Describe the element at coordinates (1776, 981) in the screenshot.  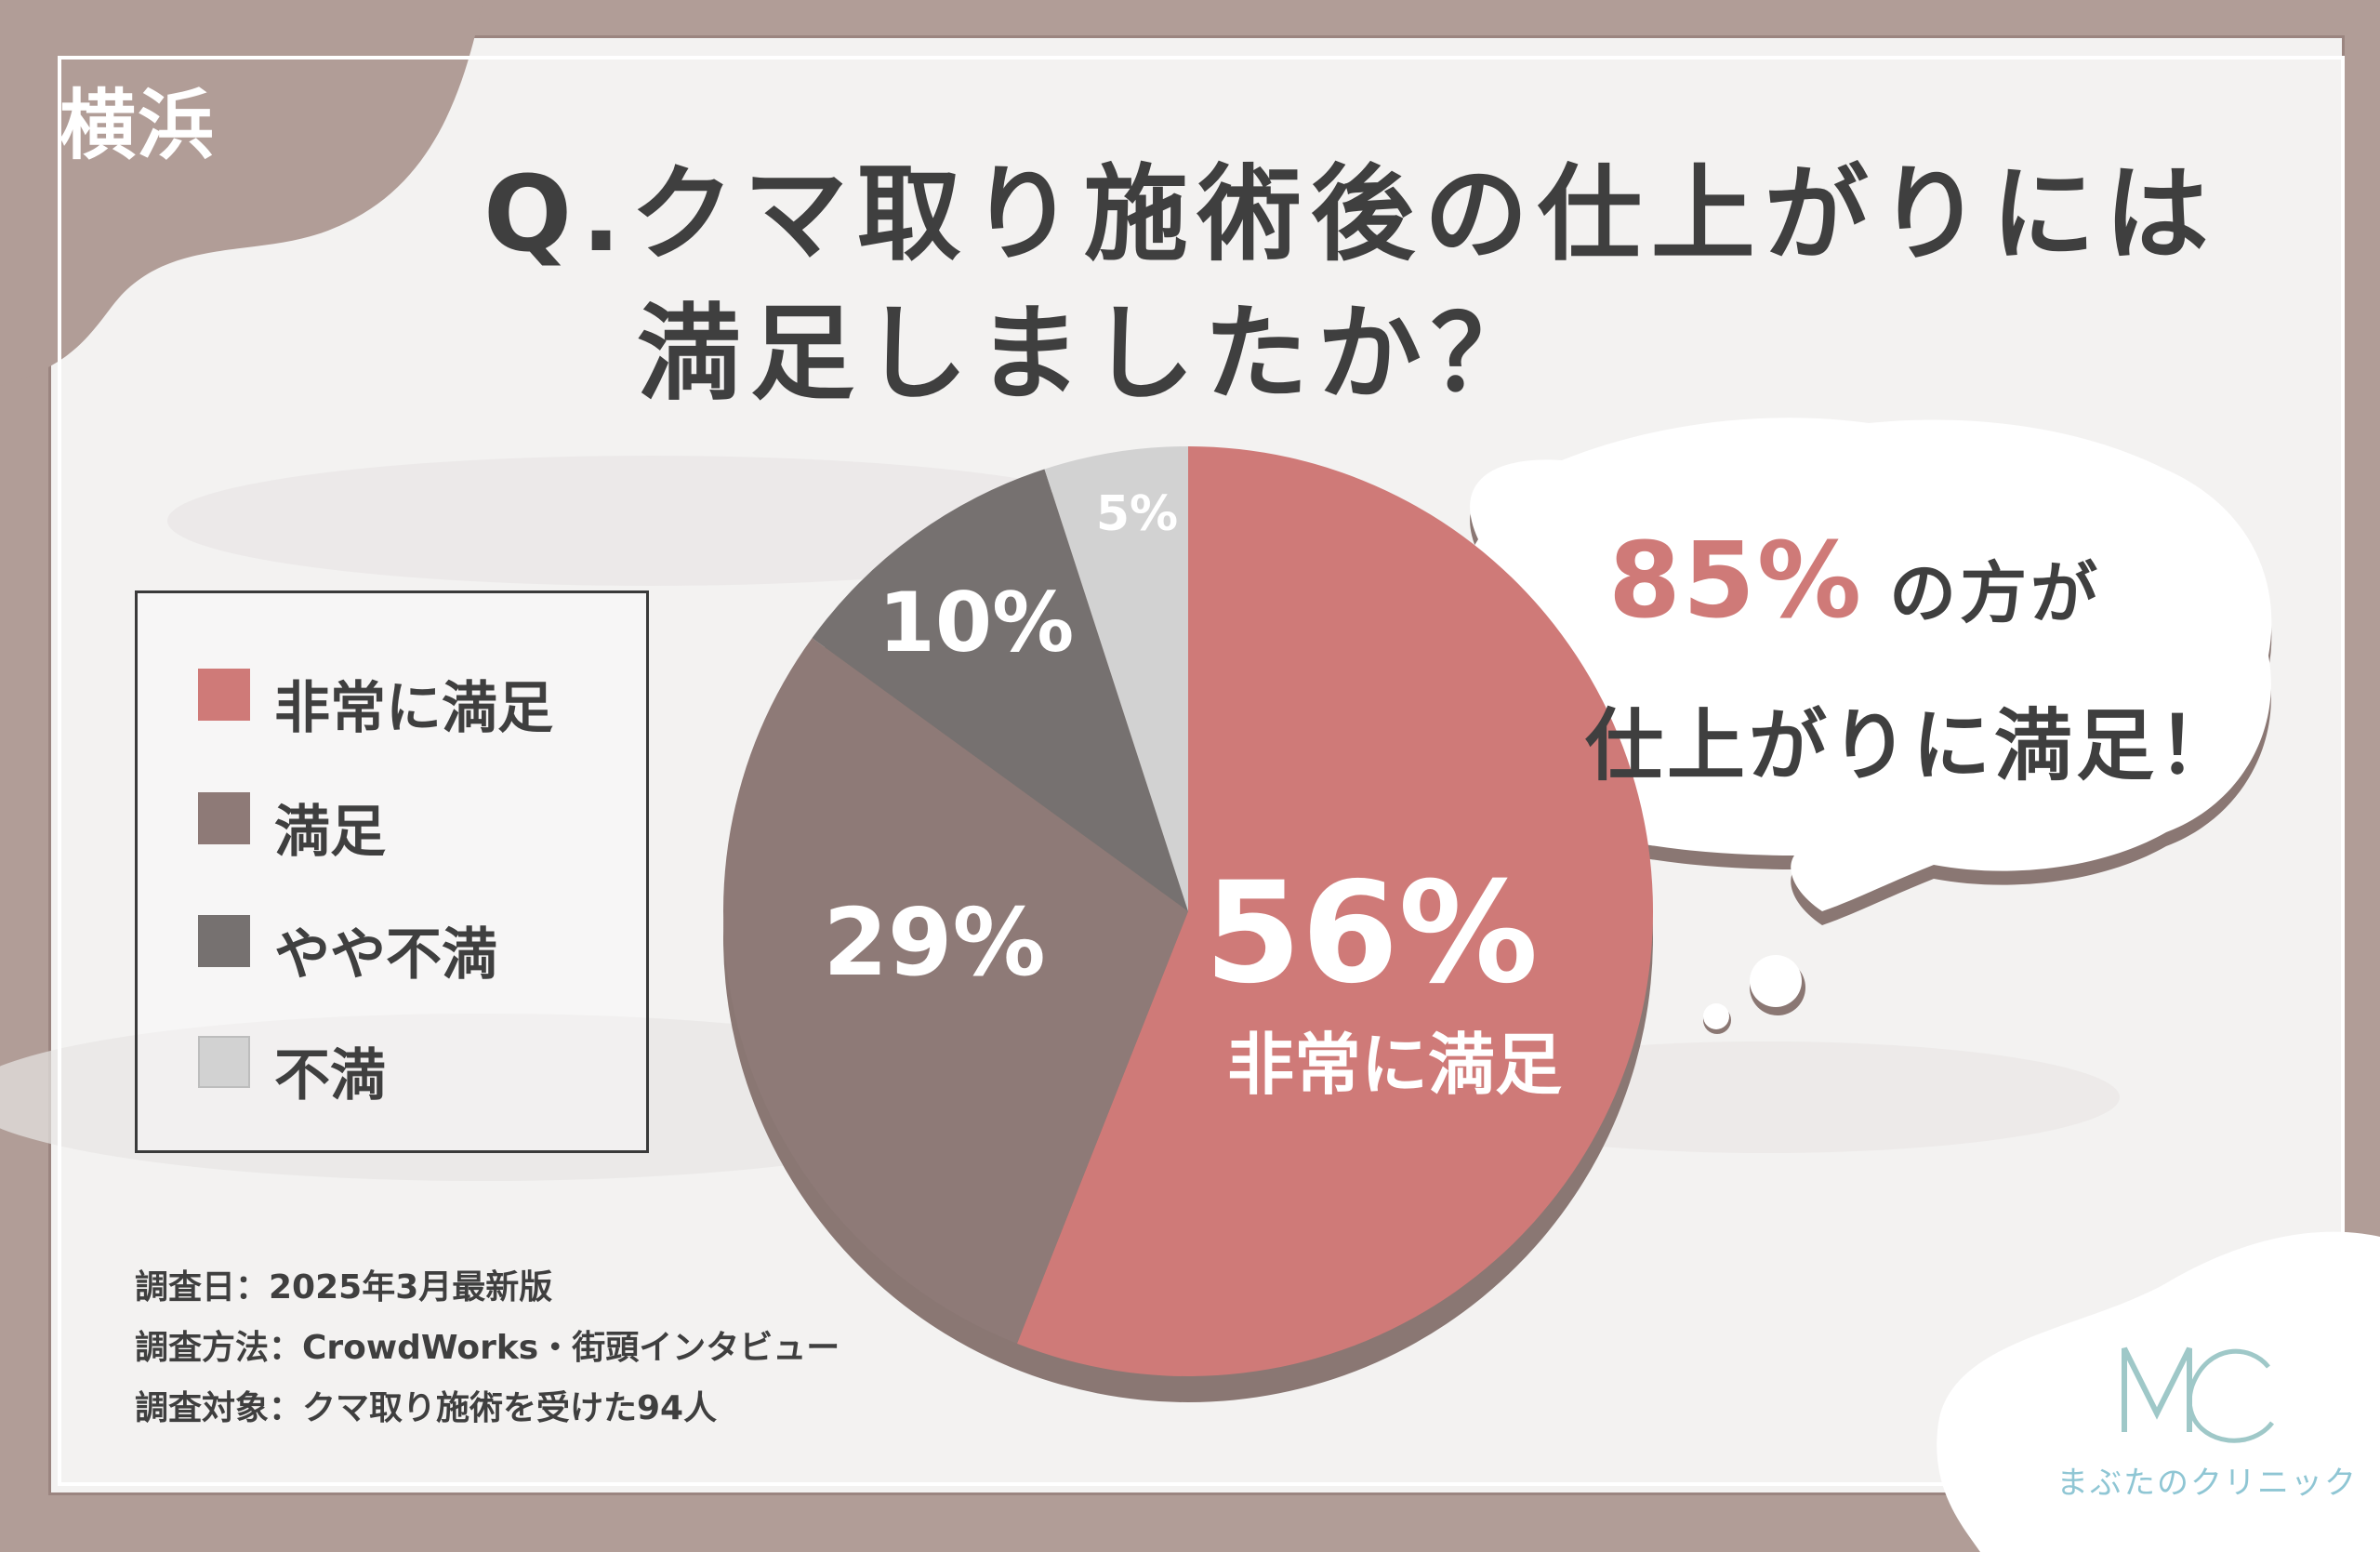
I see `bubble-dot` at that location.